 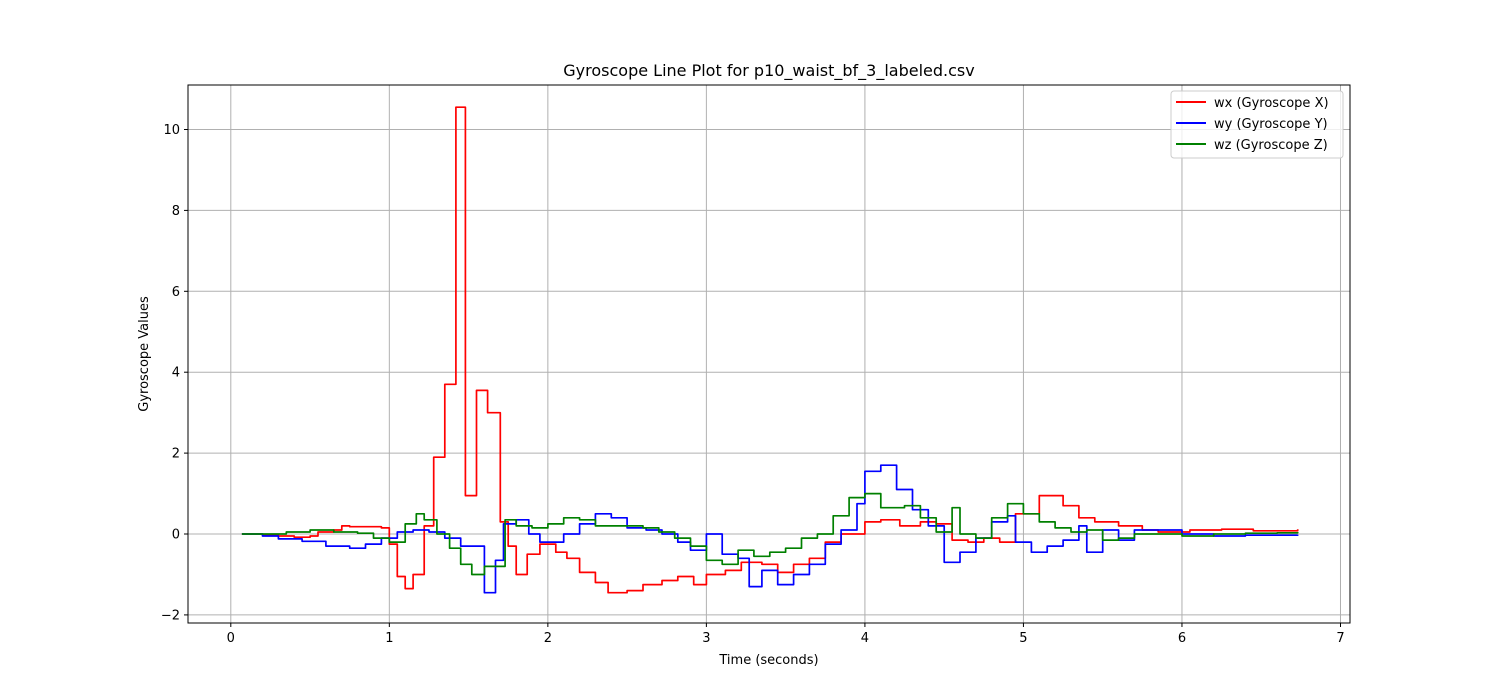 What do you see at coordinates (1271, 103) in the screenshot?
I see `legend-label-wx: wx (Gyroscope X)` at bounding box center [1271, 103].